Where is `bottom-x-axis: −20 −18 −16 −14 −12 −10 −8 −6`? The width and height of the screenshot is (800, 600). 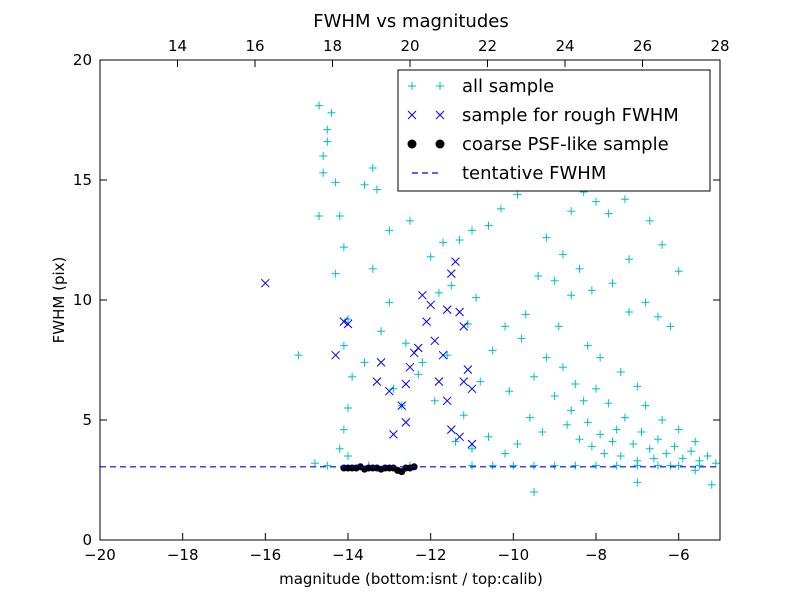 bottom-x-axis: −20 −18 −16 −14 −12 −10 −8 −6 is located at coordinates (387, 548).